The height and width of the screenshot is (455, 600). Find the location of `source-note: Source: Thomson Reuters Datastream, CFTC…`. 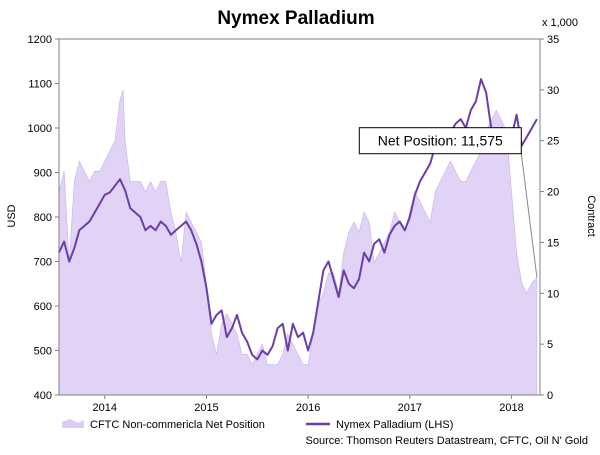

source-note: Source: Thomson Reuters Datastream, CFTC… is located at coordinates (447, 441).